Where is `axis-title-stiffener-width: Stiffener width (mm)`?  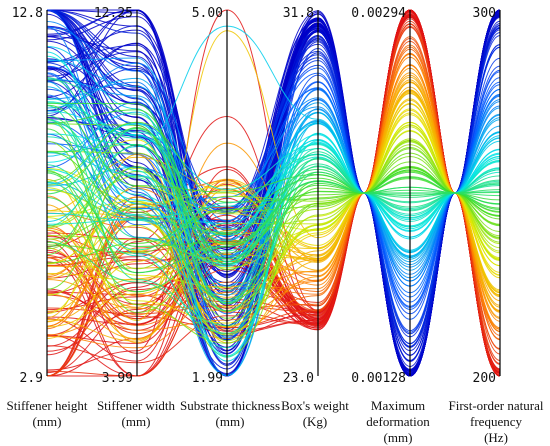 axis-title-stiffener-width: Stiffener width (mm) is located at coordinates (136, 413).